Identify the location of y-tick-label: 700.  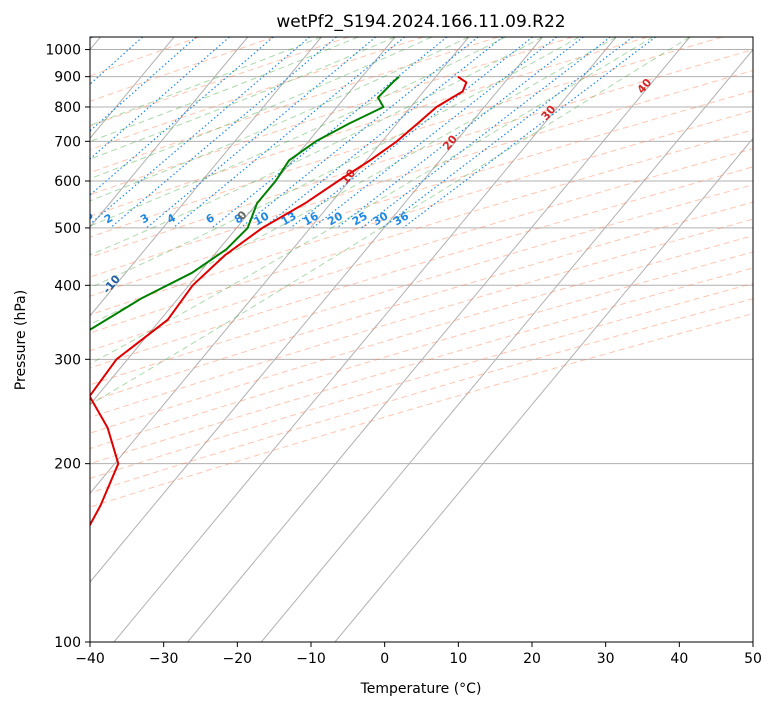
(67, 142).